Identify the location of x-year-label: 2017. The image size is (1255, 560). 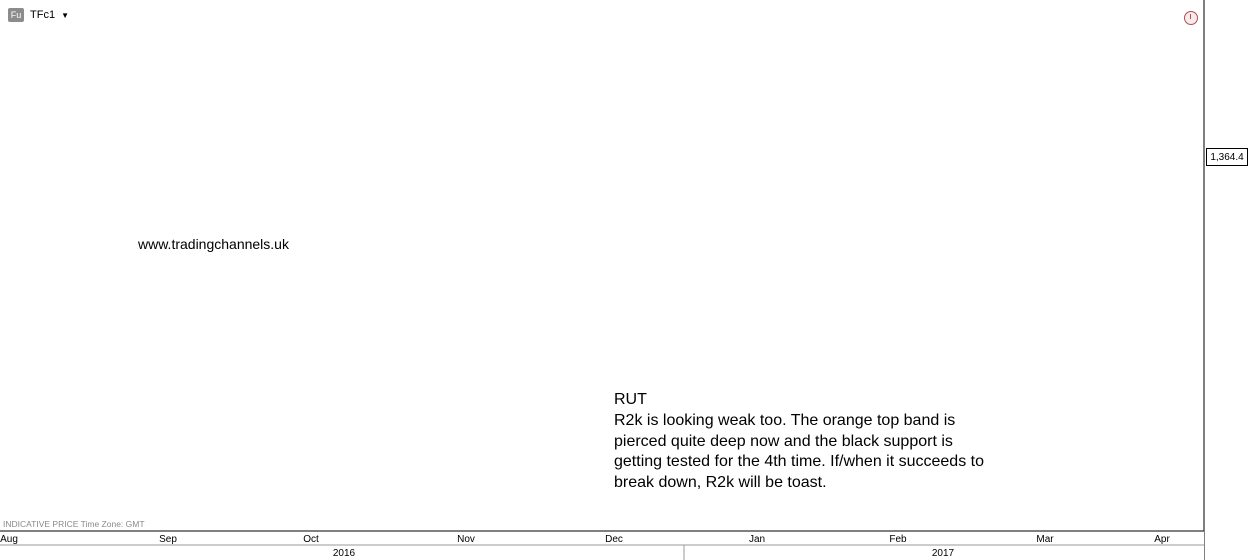
(943, 553).